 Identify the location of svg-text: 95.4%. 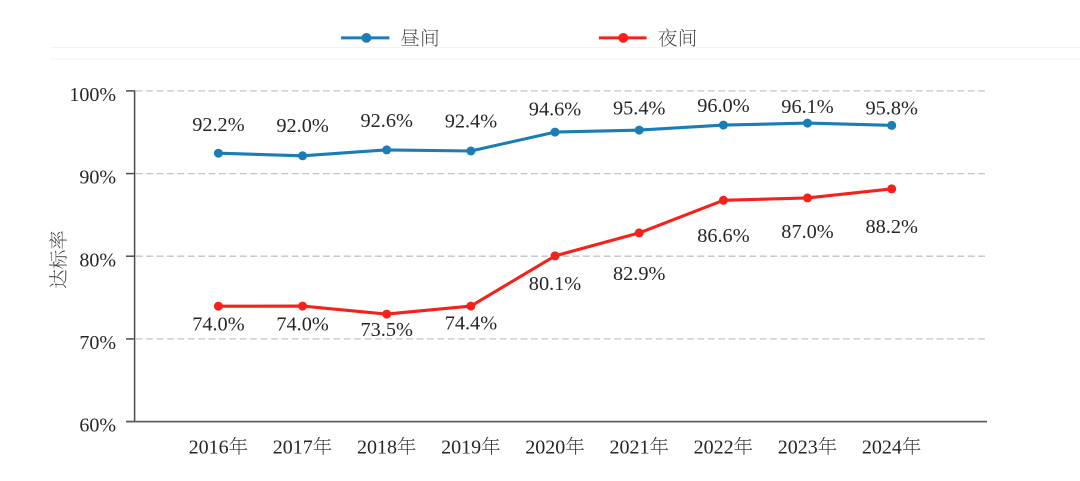
(639, 108).